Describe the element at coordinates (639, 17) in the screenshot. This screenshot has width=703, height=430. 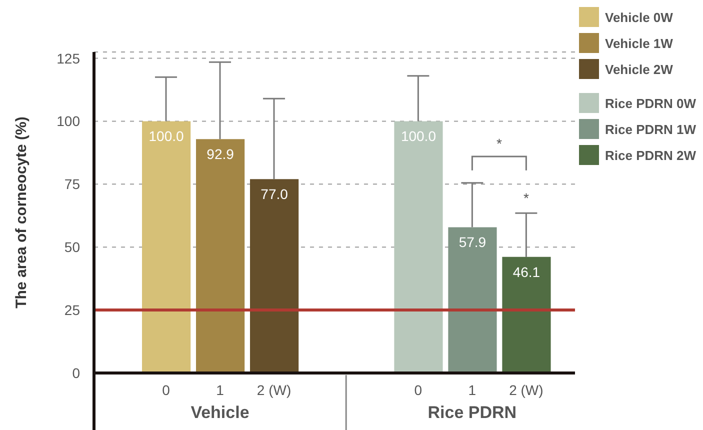
I see `legend-label: Vehicle 0W` at that location.